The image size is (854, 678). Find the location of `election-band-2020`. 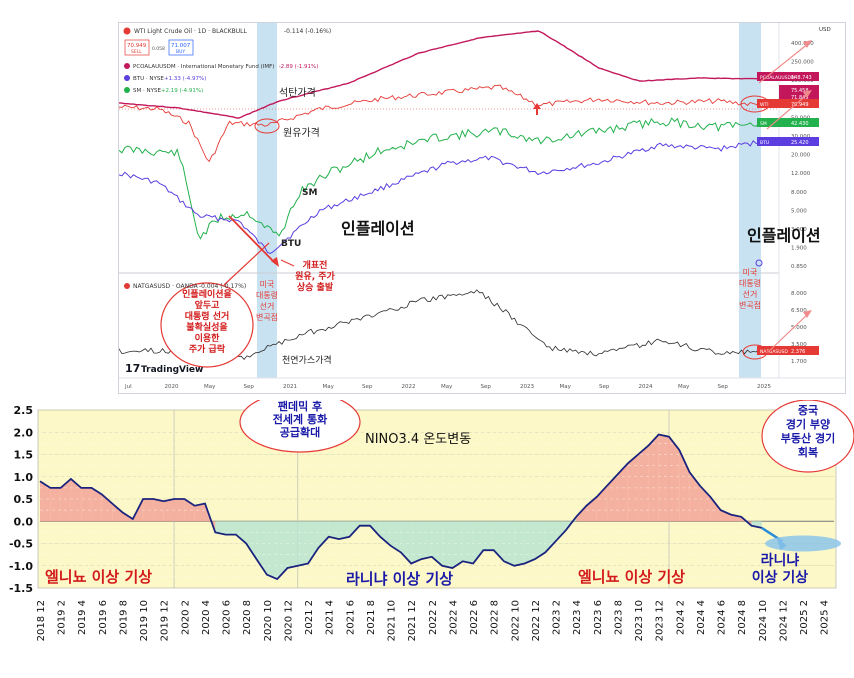

election-band-2020 is located at coordinates (267, 200).